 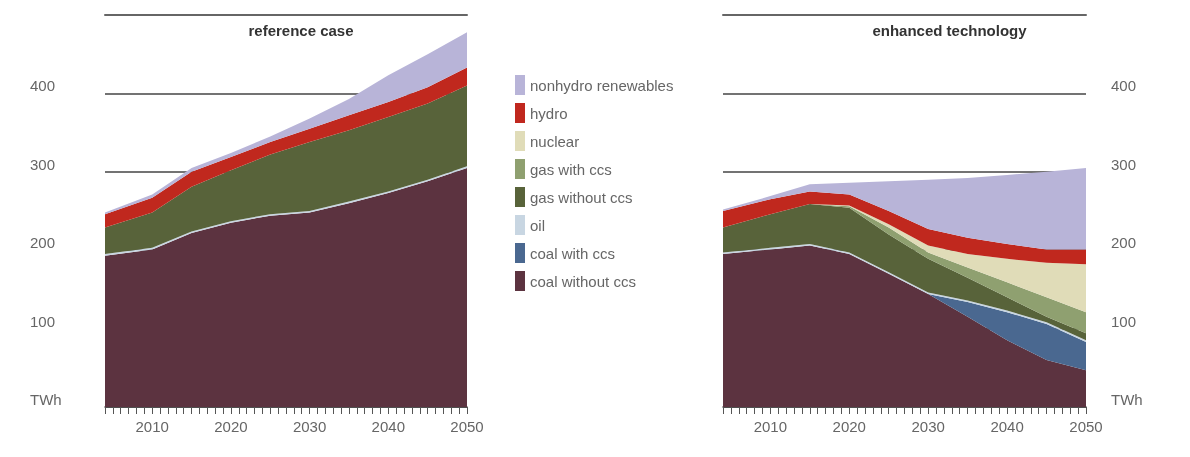 What do you see at coordinates (571, 169) in the screenshot?
I see `legend-label: gas with ccs` at bounding box center [571, 169].